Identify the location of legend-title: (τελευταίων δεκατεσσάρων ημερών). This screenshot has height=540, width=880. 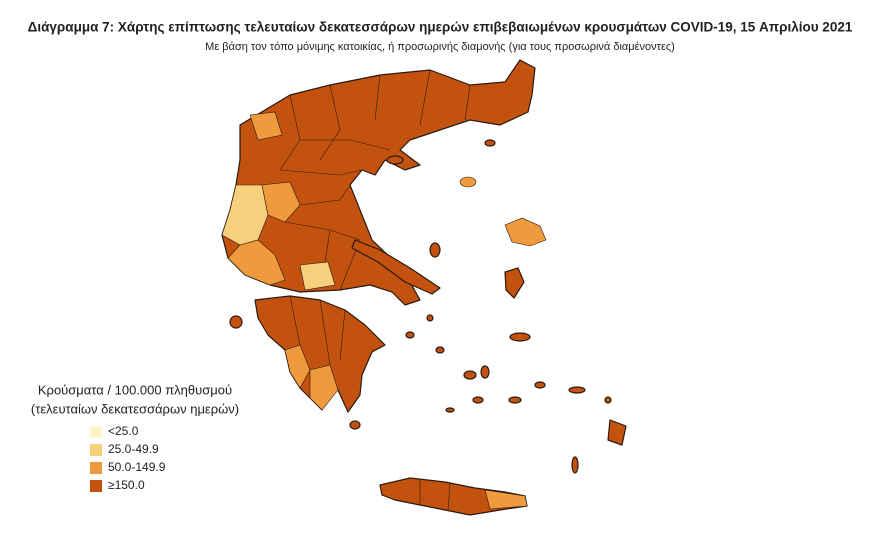
(135, 408).